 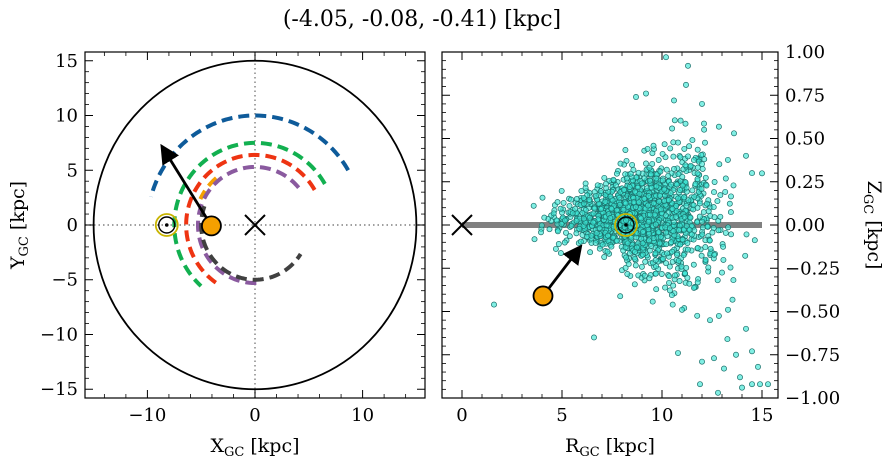 I want to click on right-xlabel: RGC [kpc], so click(x=610, y=447).